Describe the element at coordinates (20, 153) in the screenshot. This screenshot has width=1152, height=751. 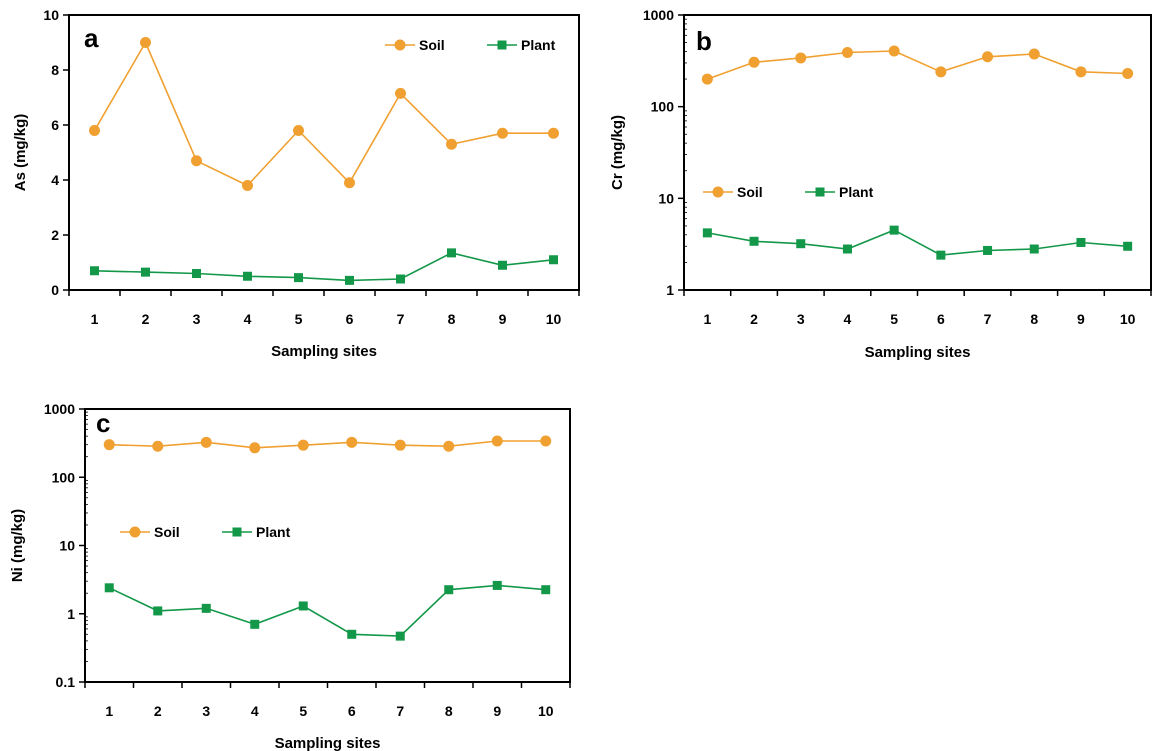
I see `y-axis-title: As (mg/kg)` at that location.